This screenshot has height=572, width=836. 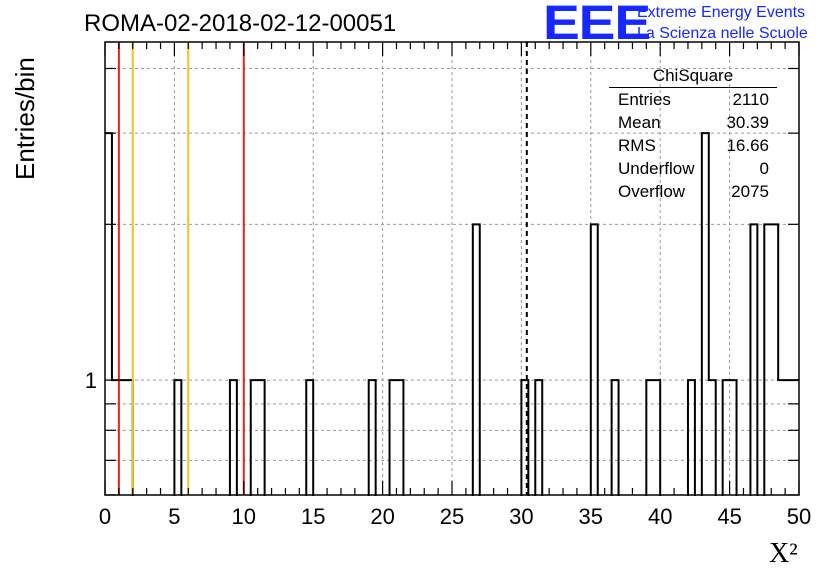 I want to click on stats-row-entries: Entries 2110, so click(x=693, y=99).